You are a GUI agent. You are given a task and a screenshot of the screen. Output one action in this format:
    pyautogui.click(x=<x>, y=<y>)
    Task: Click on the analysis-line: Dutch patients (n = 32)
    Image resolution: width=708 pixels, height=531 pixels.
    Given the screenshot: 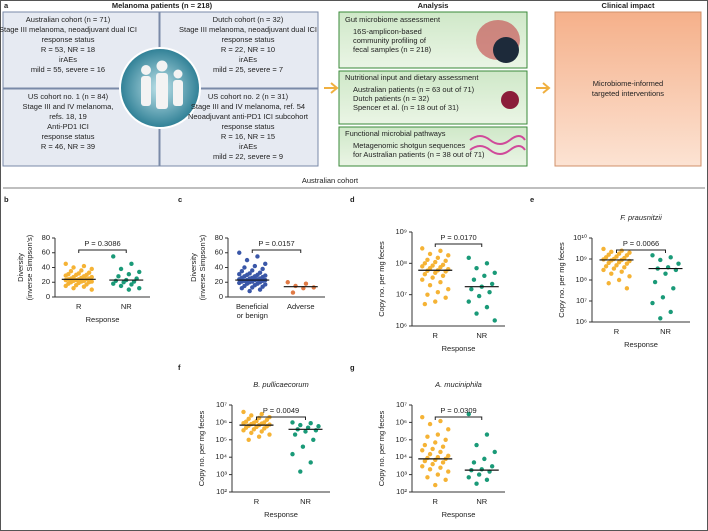 What is the action you would take?
    pyautogui.click(x=391, y=98)
    